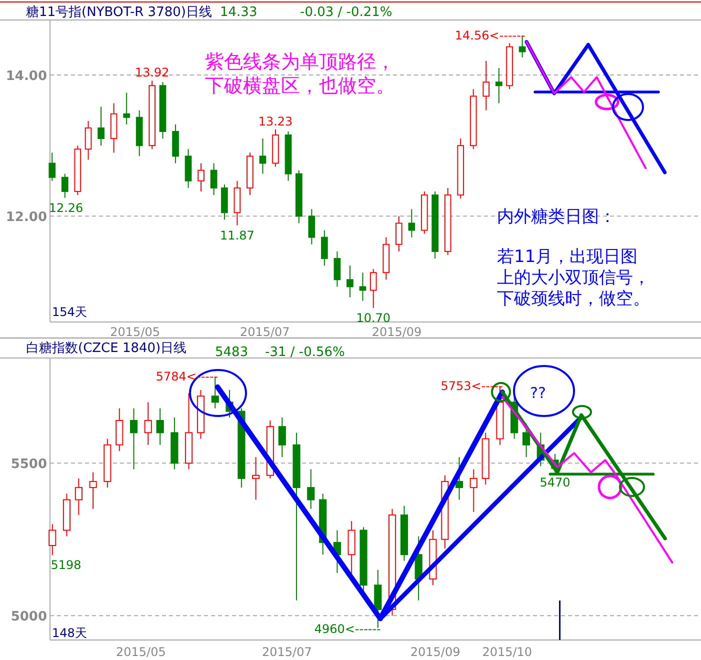  I want to click on annotation: 下破横盘区，也做空。, so click(300, 86).